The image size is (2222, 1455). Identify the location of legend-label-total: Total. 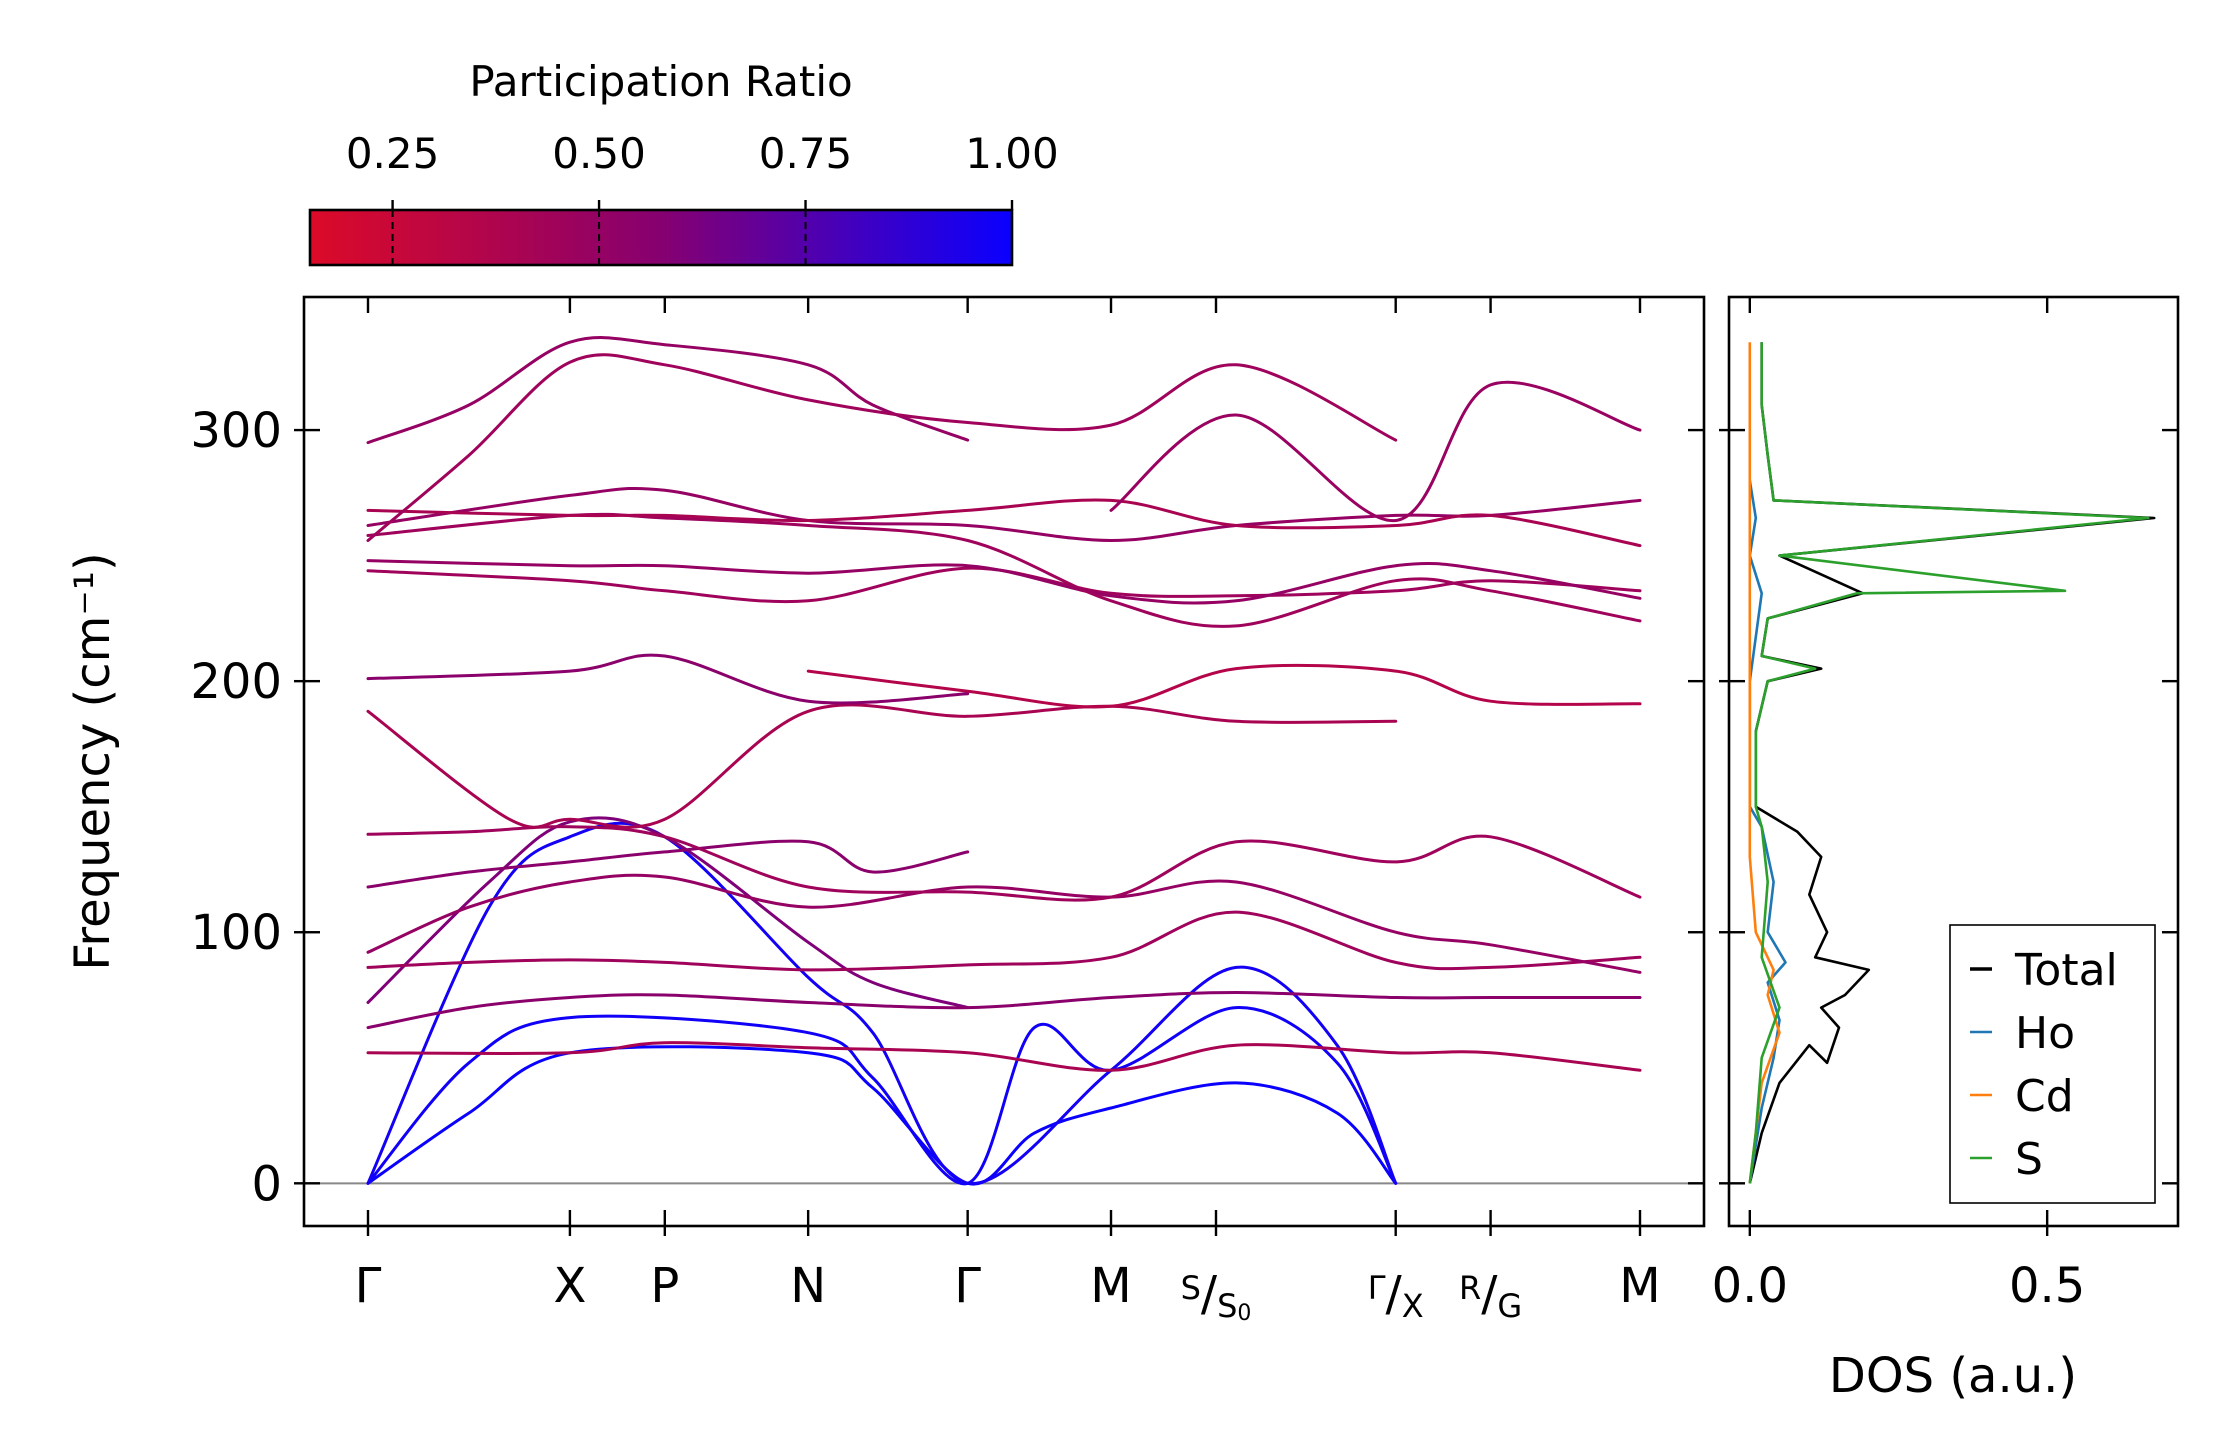
(2066, 970).